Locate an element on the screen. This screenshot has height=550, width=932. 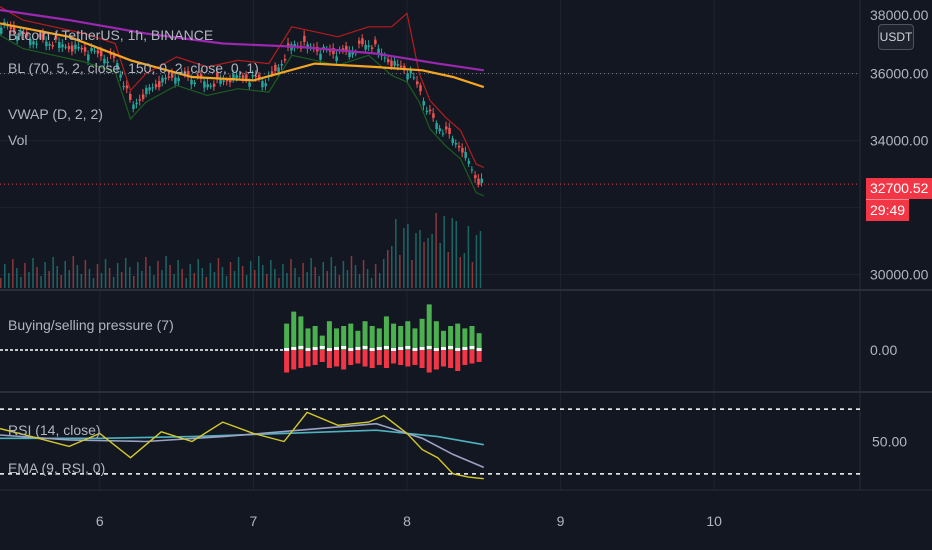
price-label-34000: 34000.00 is located at coordinates (899, 141).